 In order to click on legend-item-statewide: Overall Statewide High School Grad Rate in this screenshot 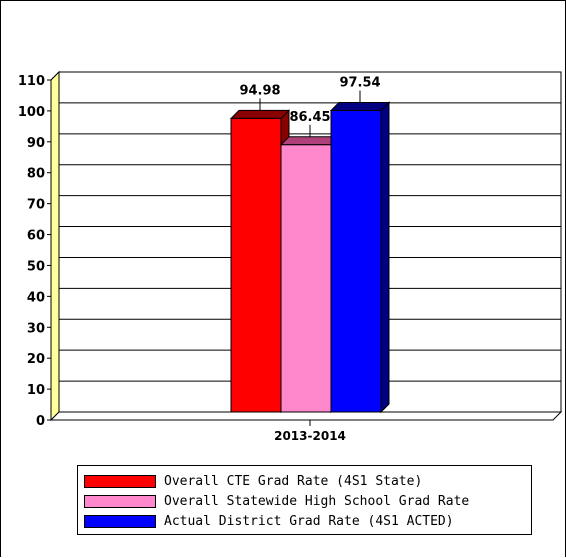, I will do `click(307, 501)`.